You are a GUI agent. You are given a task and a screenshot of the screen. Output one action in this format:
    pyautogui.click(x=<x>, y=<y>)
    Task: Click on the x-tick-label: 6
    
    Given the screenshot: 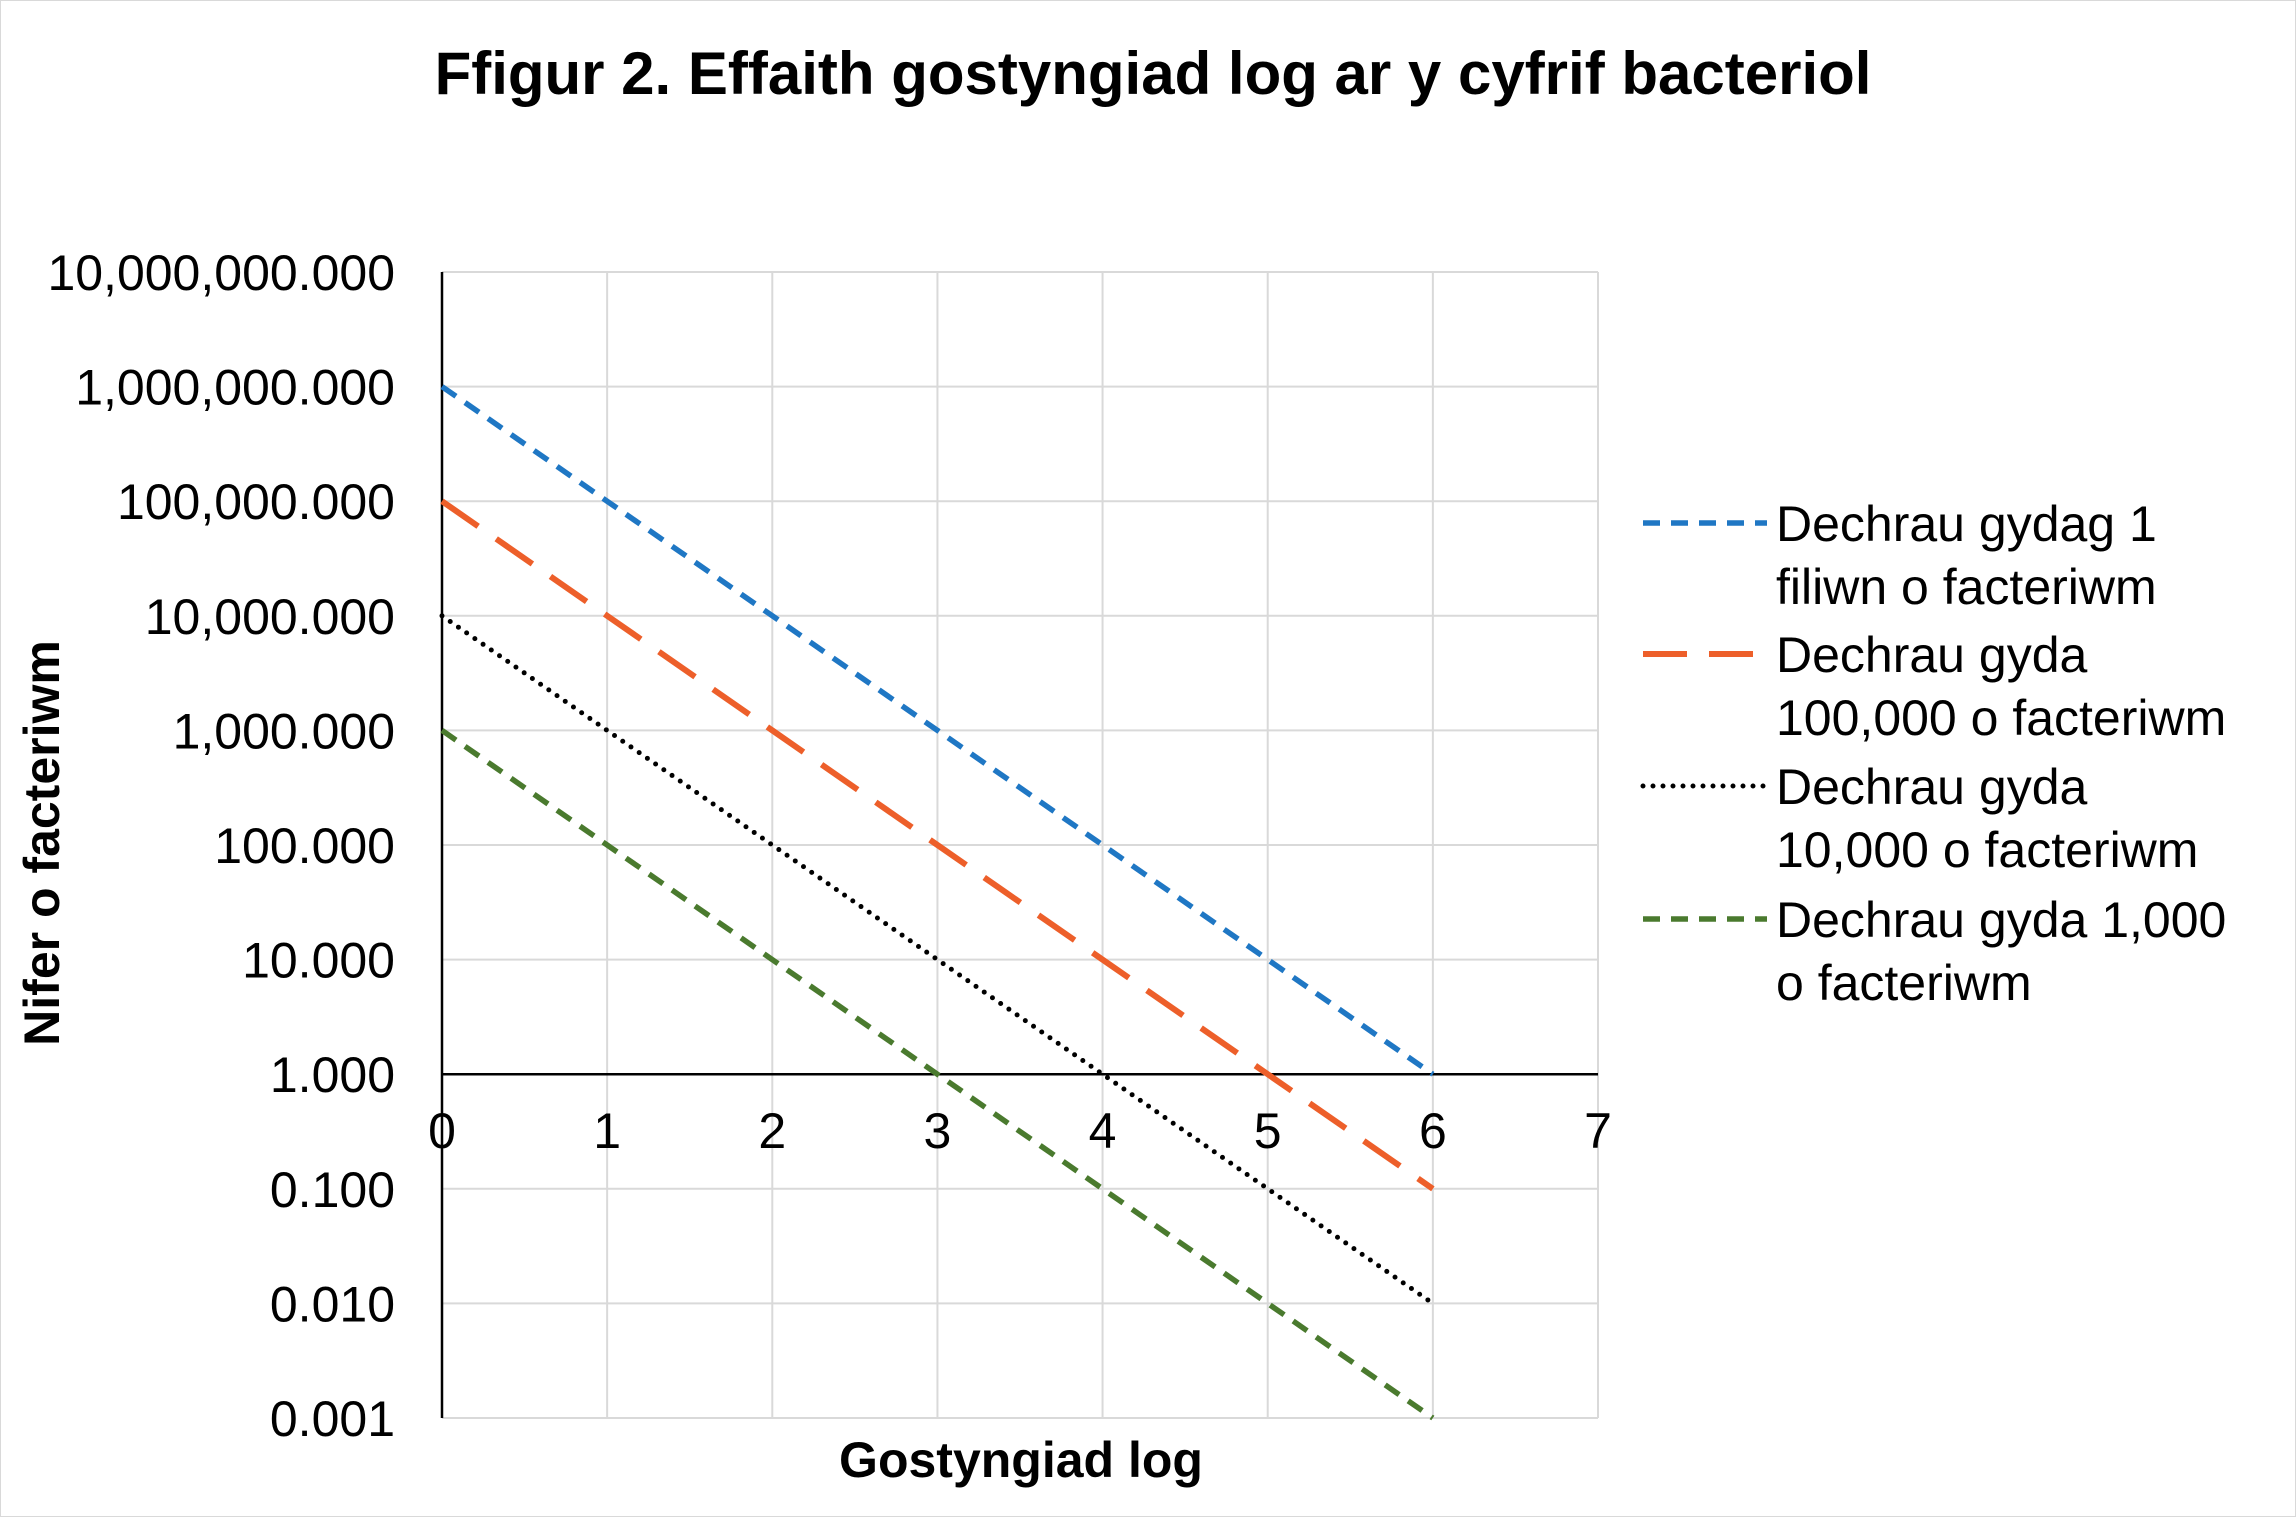 What is the action you would take?
    pyautogui.click(x=1433, y=1131)
    